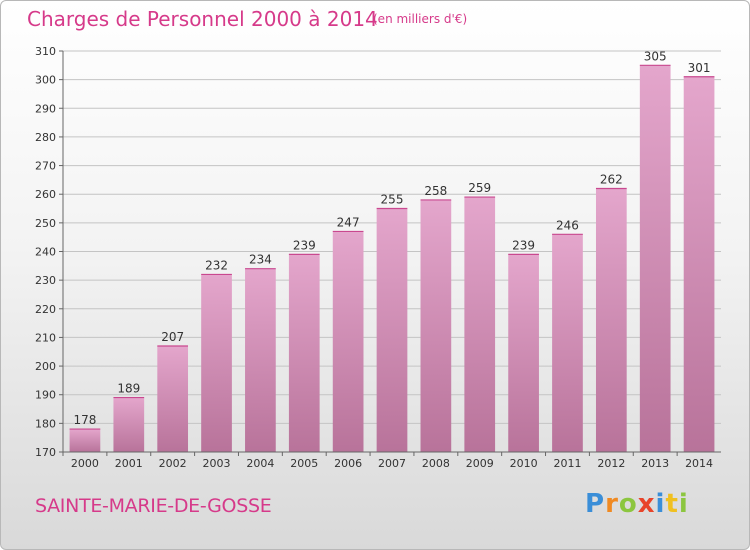 The height and width of the screenshot is (550, 750). I want to click on bar-2012, so click(611, 320).